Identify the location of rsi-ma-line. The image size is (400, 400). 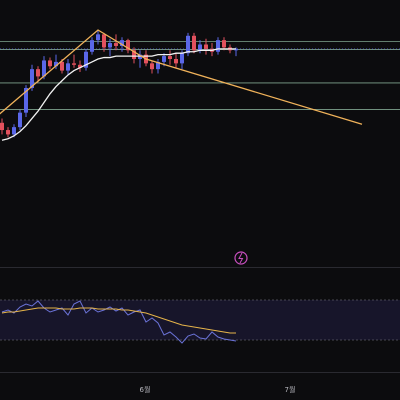
(118, 320).